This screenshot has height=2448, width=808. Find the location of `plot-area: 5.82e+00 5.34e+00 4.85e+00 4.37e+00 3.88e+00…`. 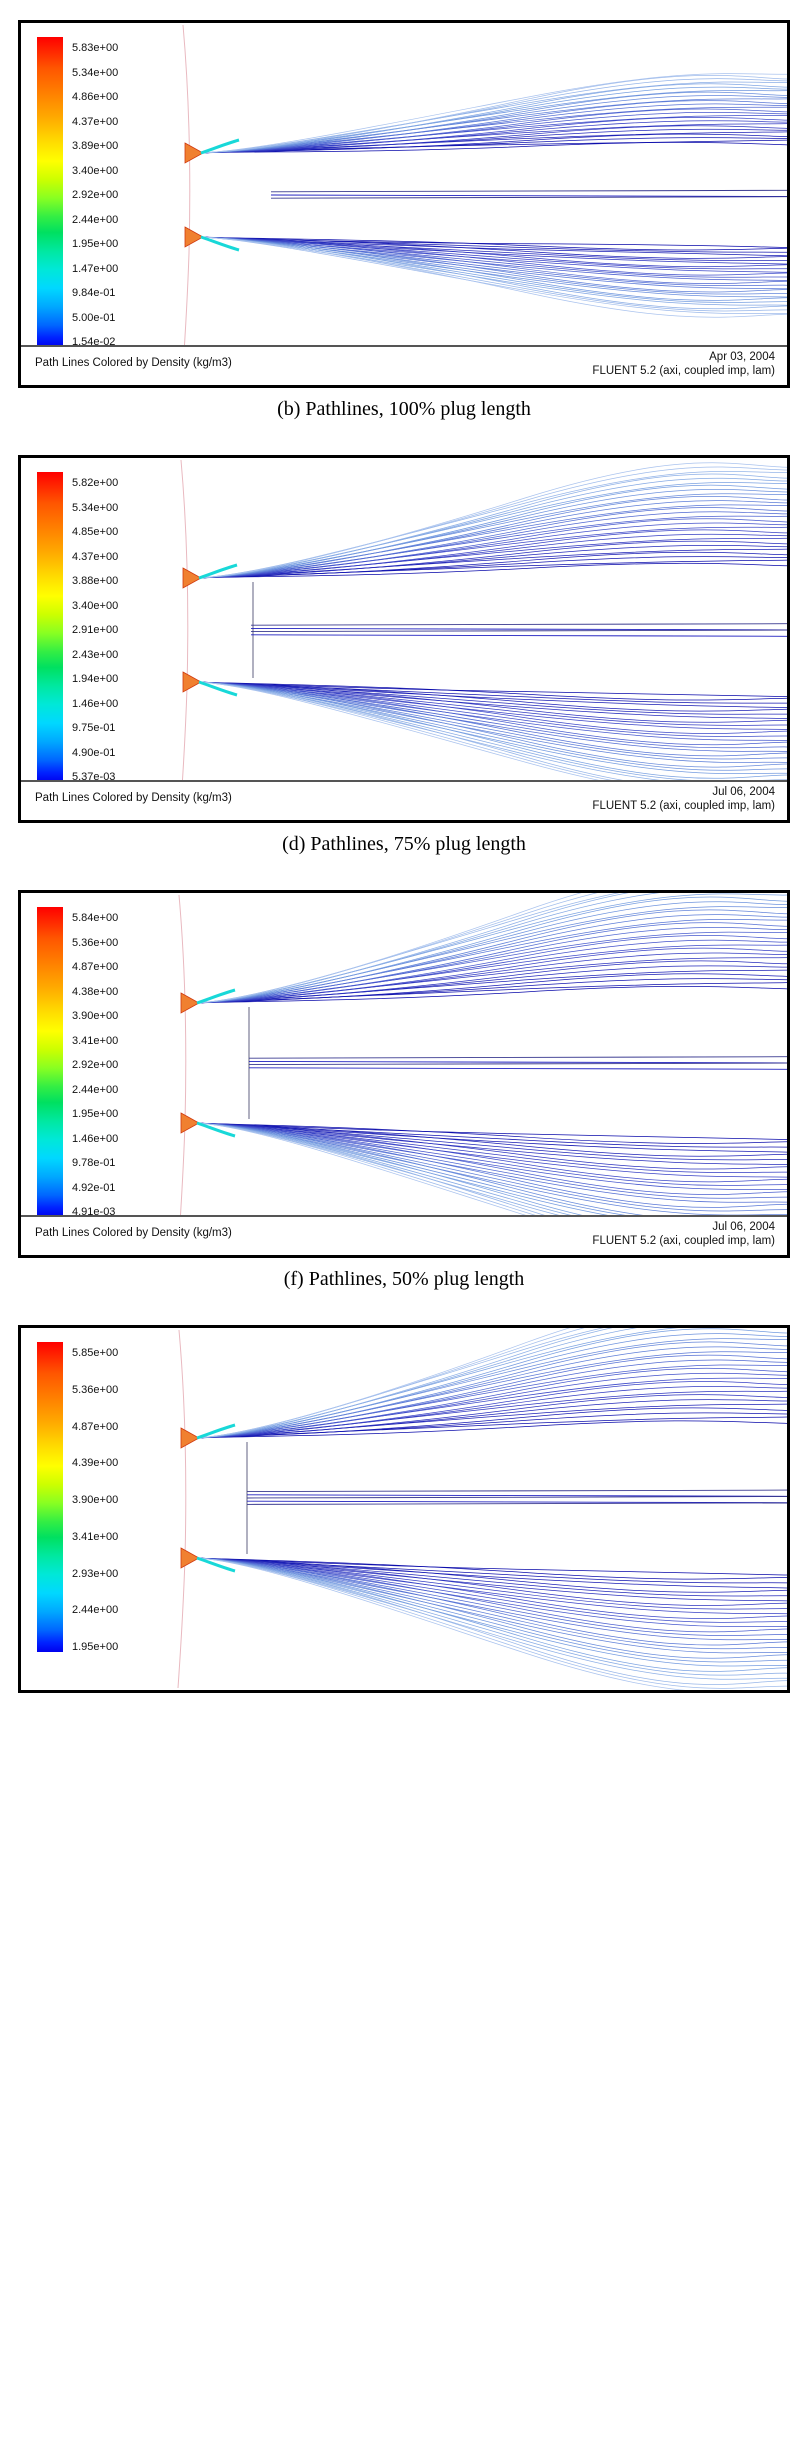

plot-area: 5.82e+00 5.34e+00 4.85e+00 4.37e+00 3.88e+00… is located at coordinates (404, 639).